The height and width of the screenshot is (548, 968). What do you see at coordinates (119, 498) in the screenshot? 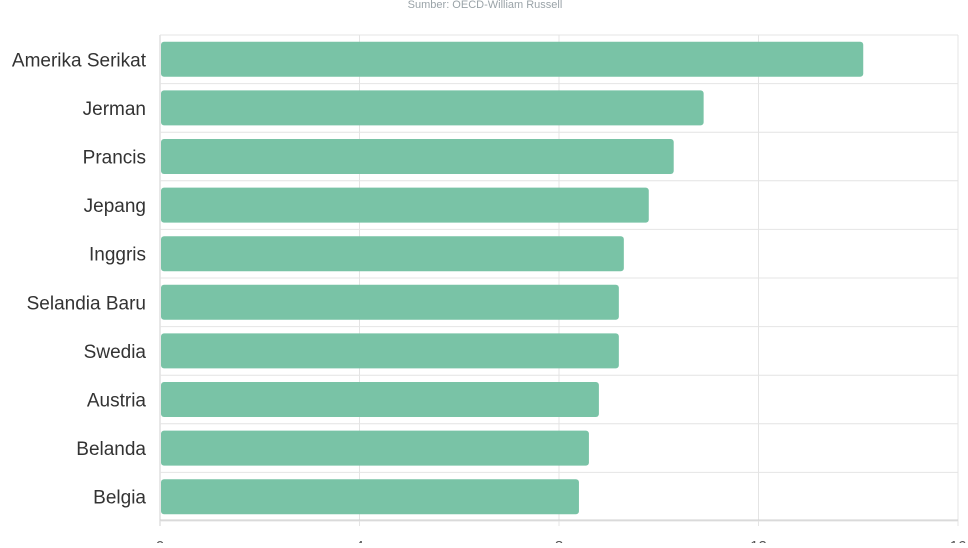
I see `category-label: Belgia` at bounding box center [119, 498].